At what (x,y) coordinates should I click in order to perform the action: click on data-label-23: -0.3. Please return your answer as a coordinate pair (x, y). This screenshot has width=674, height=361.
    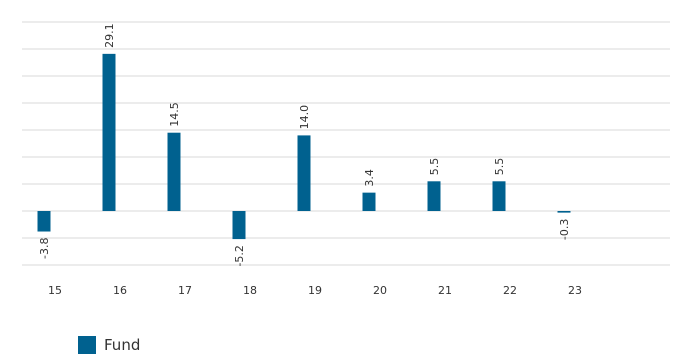
    Looking at the image, I should click on (564, 229).